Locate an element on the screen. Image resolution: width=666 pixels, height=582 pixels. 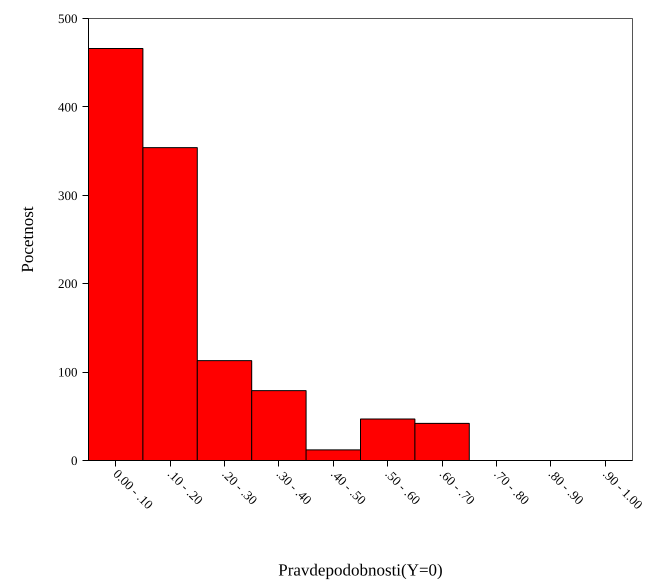
x-tick-label: .70 - .80 is located at coordinates (511, 487).